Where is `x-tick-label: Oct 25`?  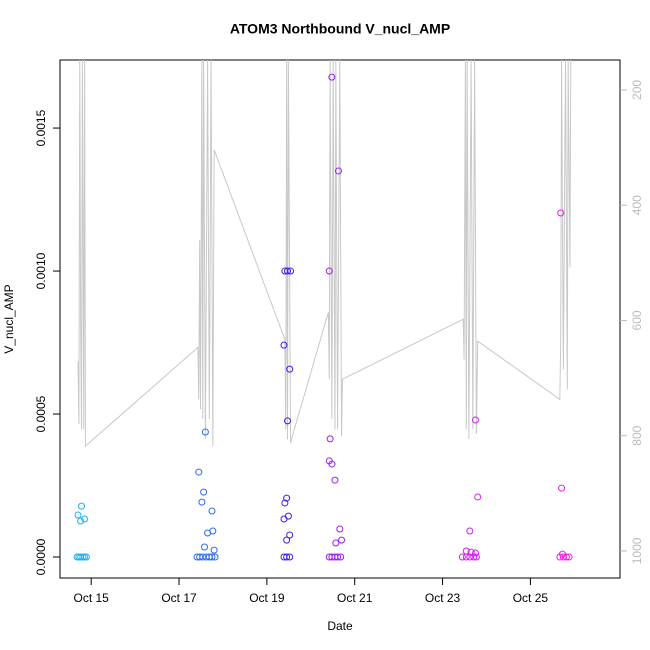 x-tick-label: Oct 25 is located at coordinates (531, 598).